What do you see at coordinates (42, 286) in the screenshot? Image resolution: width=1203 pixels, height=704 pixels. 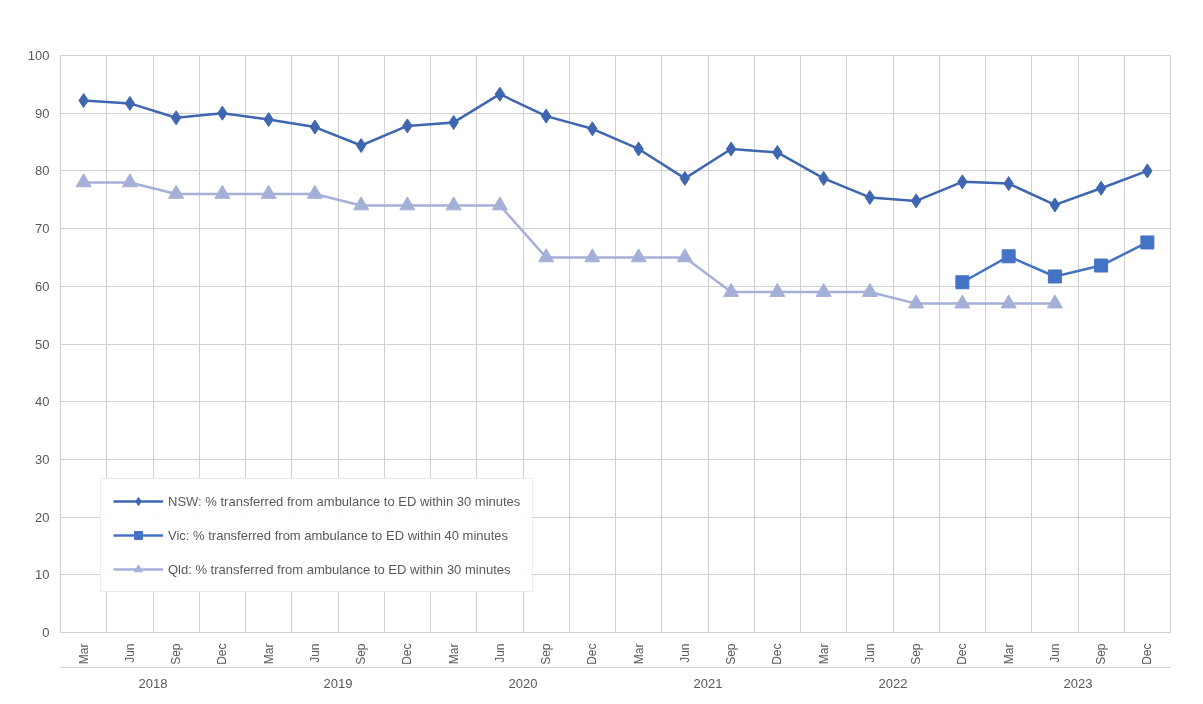 I see `y-tick-label: 60` at bounding box center [42, 286].